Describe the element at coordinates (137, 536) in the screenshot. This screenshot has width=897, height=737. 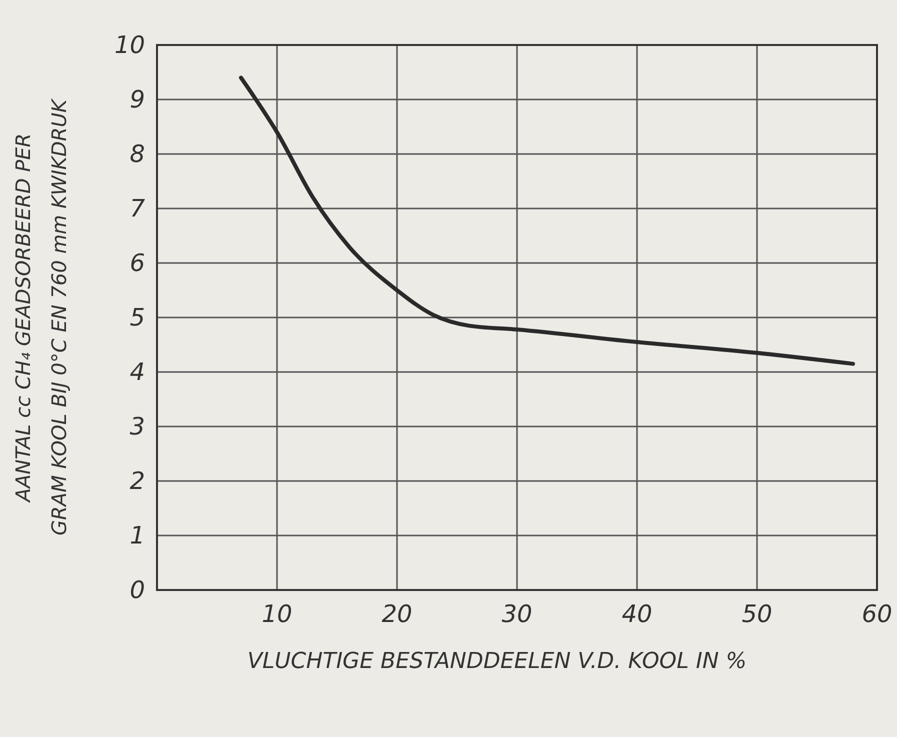
I see `y-tick-label: 1` at that location.